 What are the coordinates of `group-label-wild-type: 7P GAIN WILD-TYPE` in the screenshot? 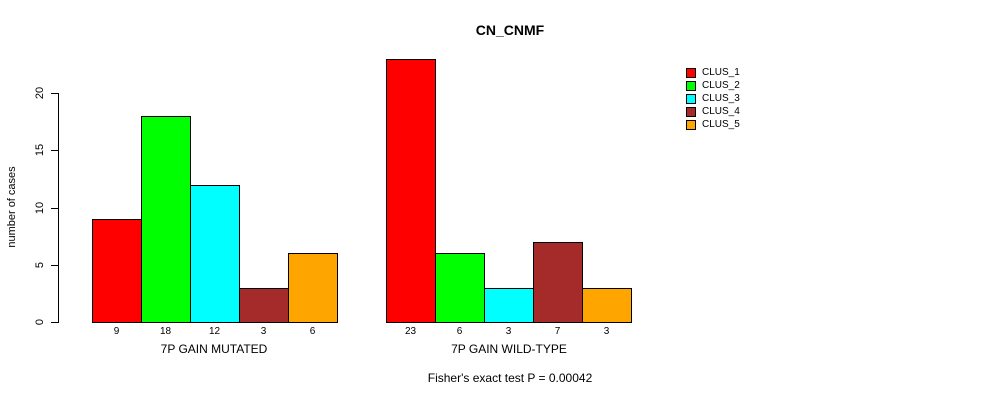 It's located at (509, 349).